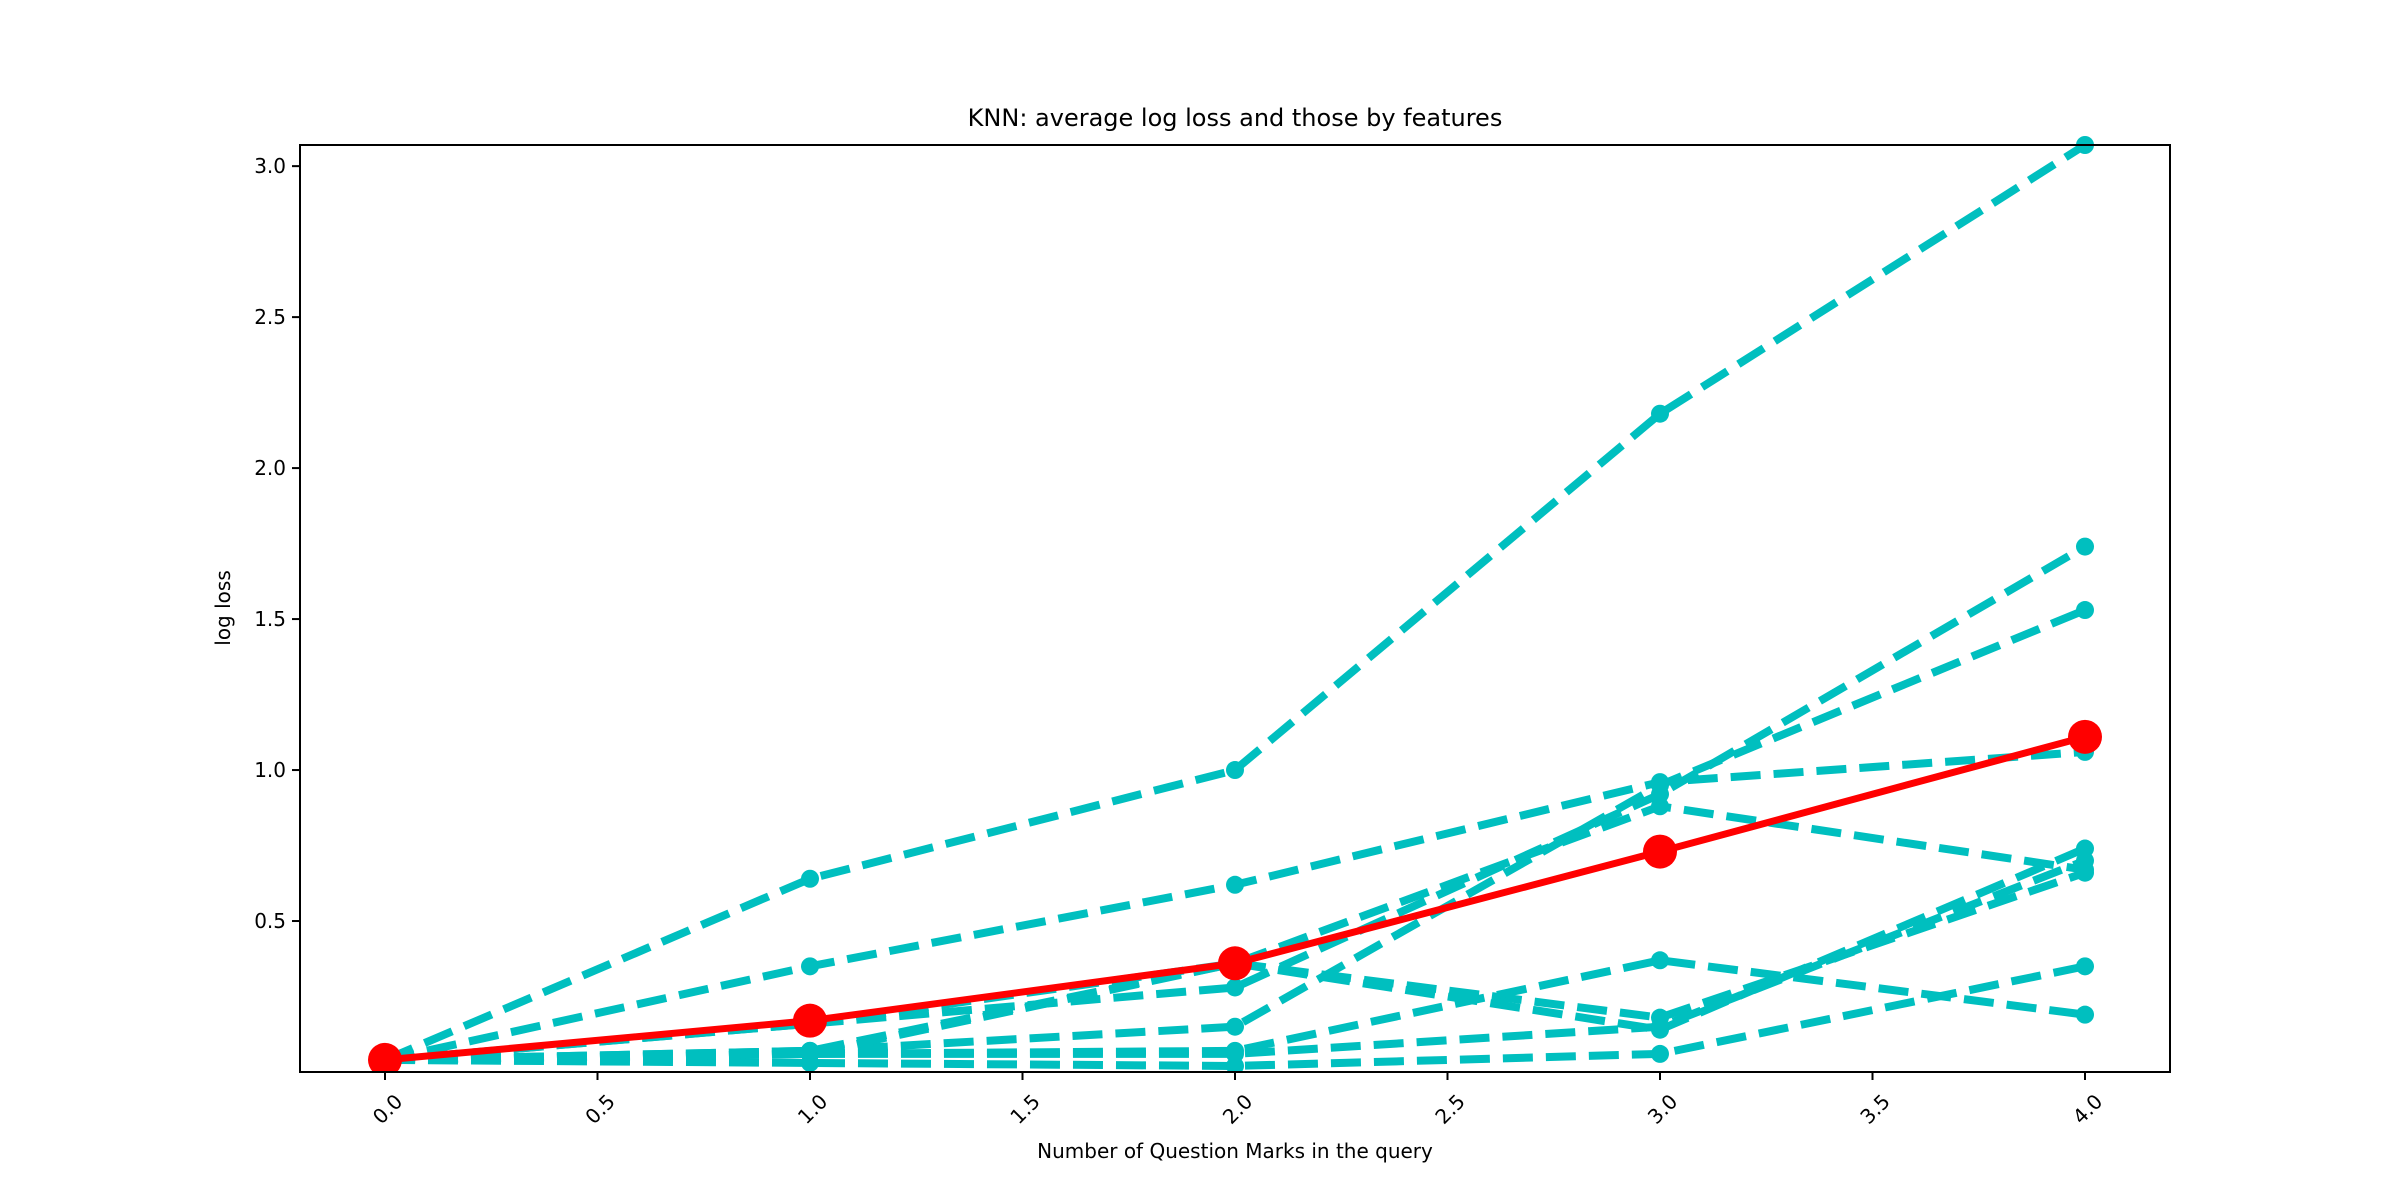 Image resolution: width=2400 pixels, height=1200 pixels. Describe the element at coordinates (1662, 1108) in the screenshot. I see `x-tick-label: 3.0` at that location.